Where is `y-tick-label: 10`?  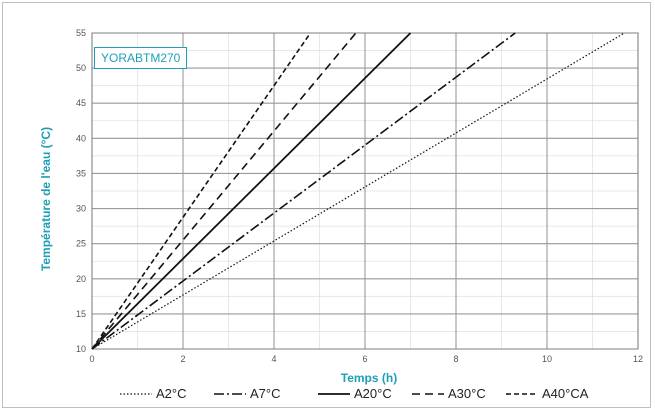 y-tick-label: 10 is located at coordinates (81, 349).